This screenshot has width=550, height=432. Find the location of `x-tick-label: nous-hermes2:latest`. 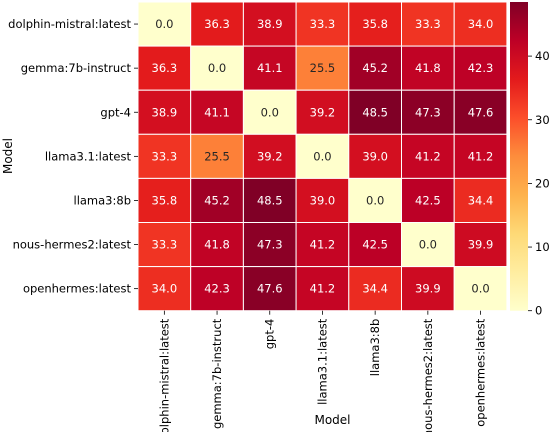

x-tick-label: nous-hermes2:latest is located at coordinates (428, 375).